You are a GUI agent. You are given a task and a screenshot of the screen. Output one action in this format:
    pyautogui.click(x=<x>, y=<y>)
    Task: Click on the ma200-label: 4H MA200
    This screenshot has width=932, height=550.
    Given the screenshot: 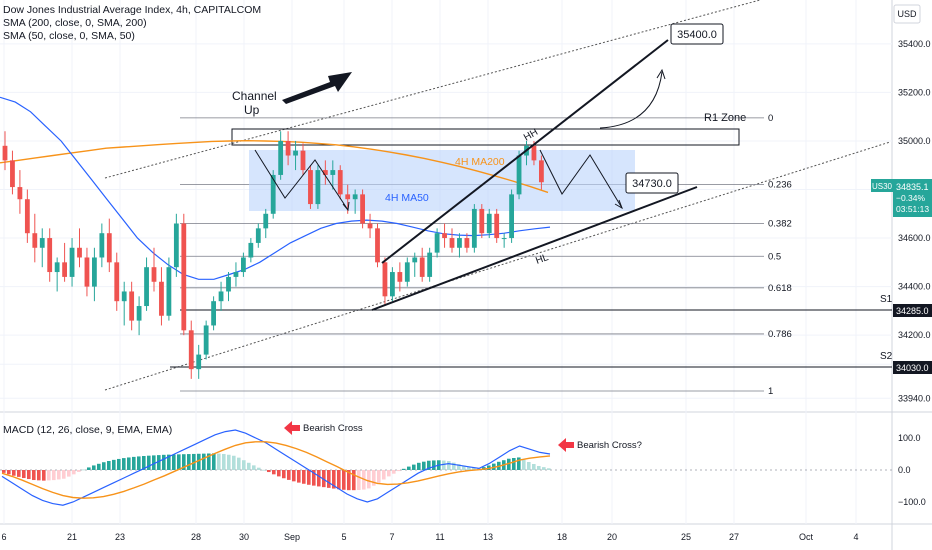 What is the action you would take?
    pyautogui.click(x=480, y=162)
    